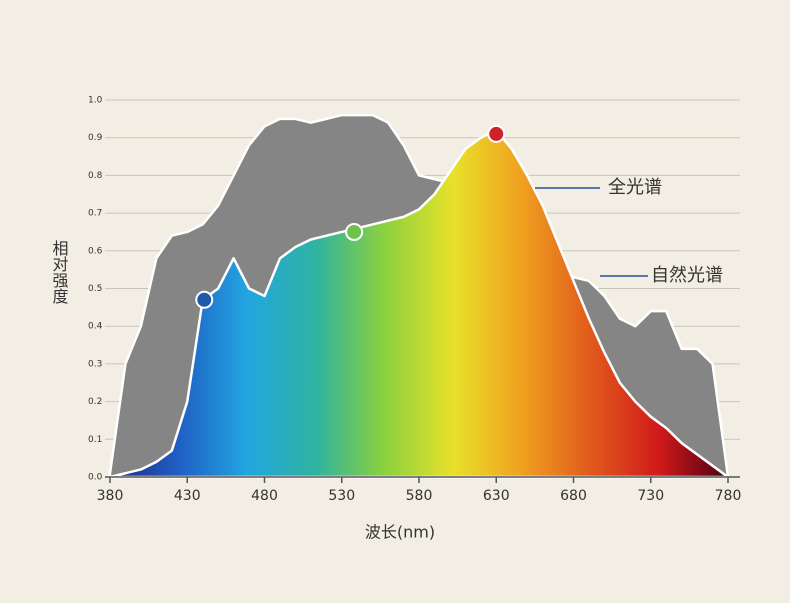 This screenshot has height=603, width=790. What do you see at coordinates (95, 478) in the screenshot?
I see `y-tick-label: 0.0` at bounding box center [95, 478].